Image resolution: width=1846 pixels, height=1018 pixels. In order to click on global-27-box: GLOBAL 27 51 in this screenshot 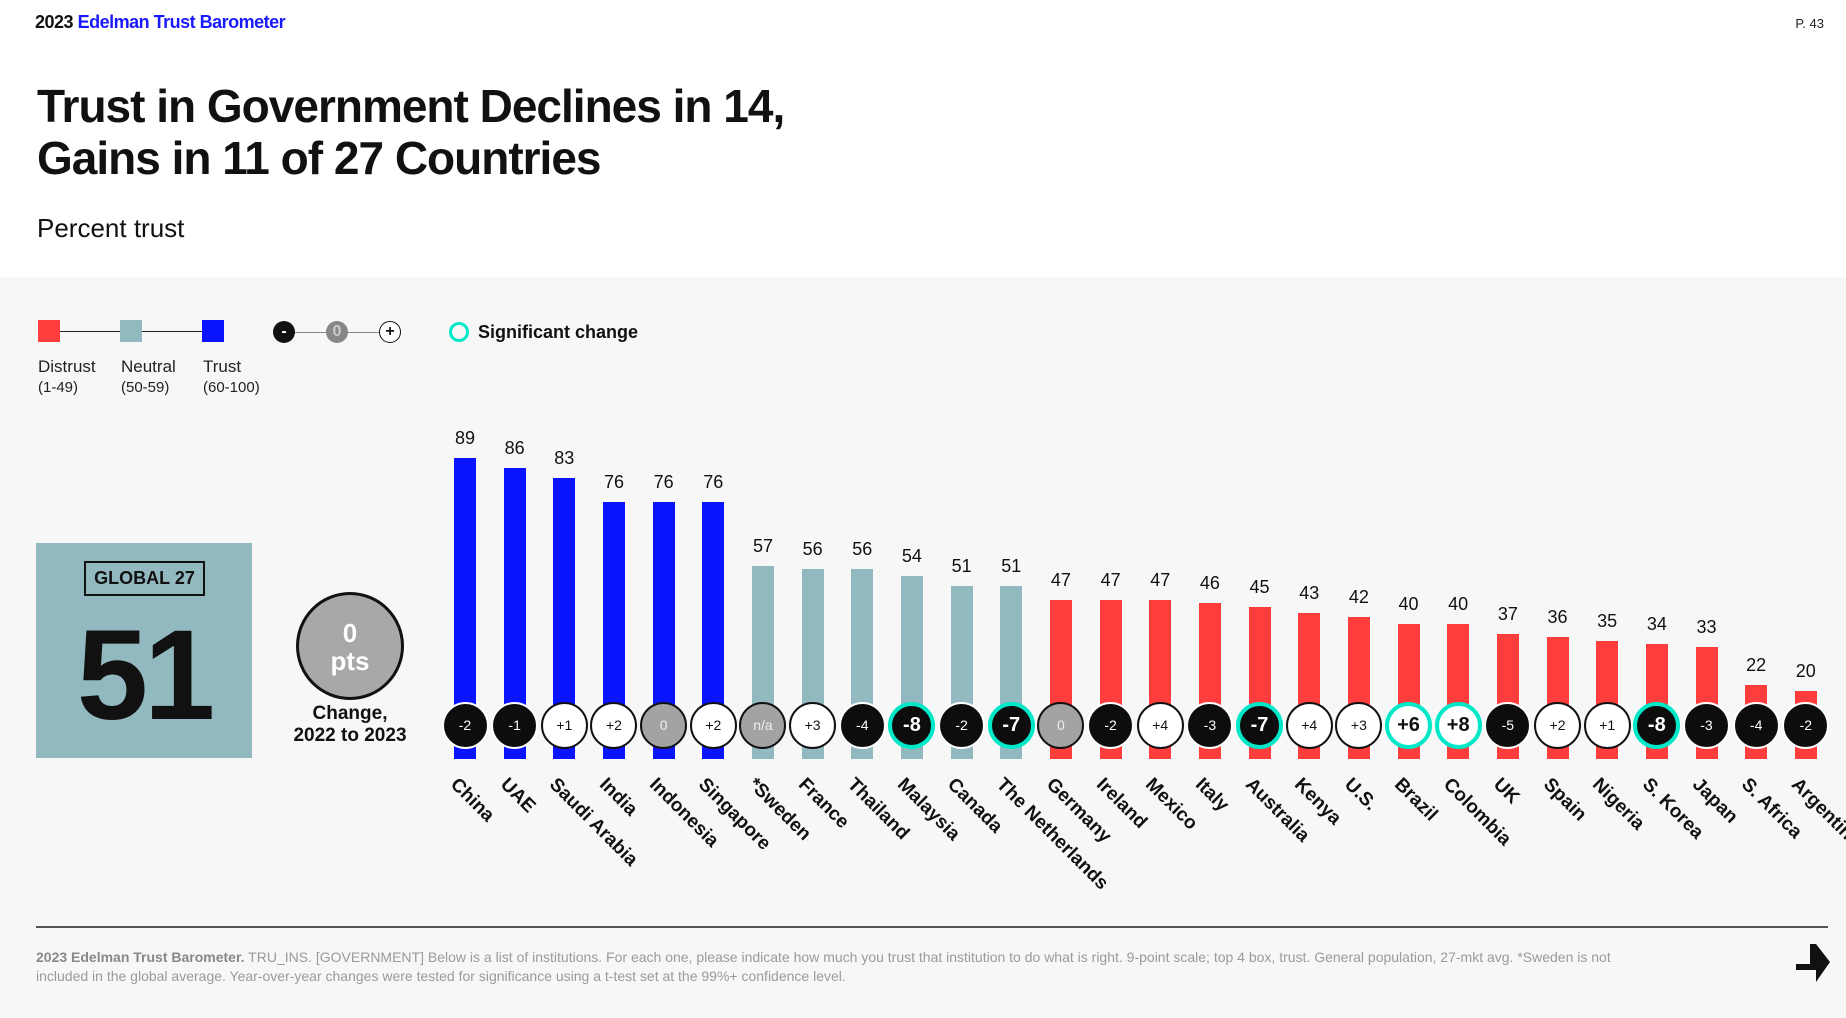, I will do `click(144, 650)`.